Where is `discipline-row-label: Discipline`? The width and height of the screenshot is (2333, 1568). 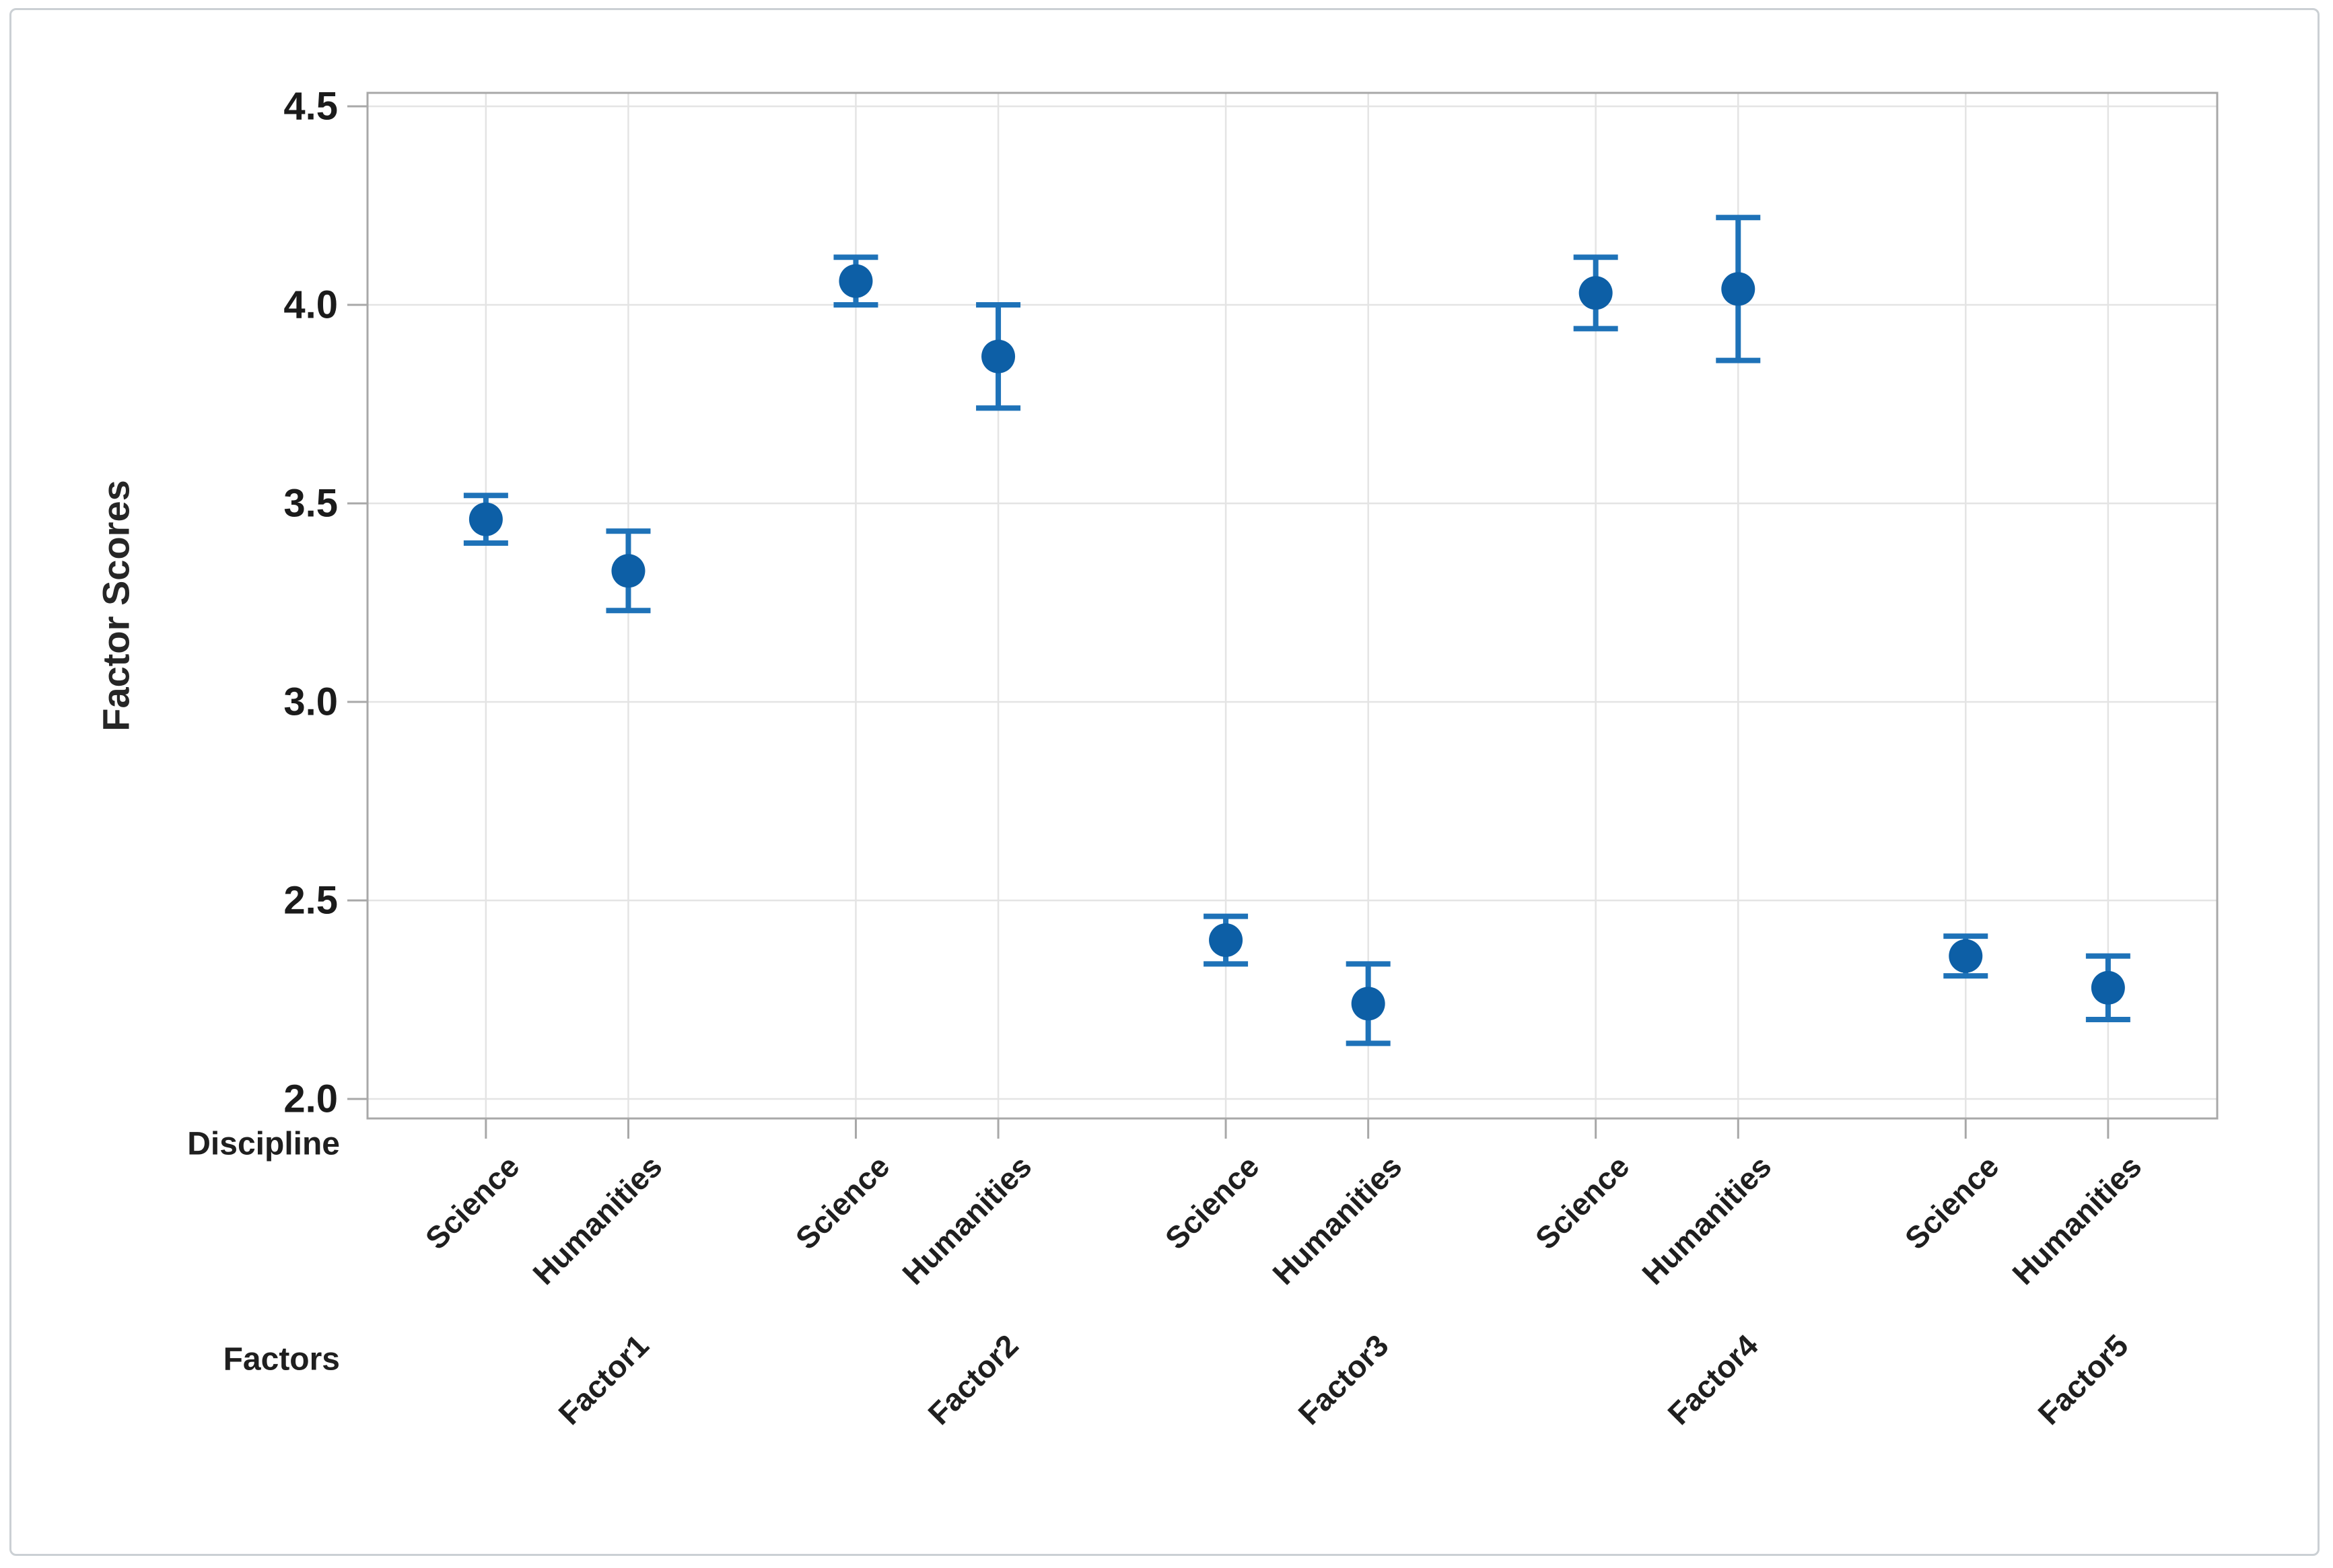
discipline-row-label: Discipline is located at coordinates (263, 1144).